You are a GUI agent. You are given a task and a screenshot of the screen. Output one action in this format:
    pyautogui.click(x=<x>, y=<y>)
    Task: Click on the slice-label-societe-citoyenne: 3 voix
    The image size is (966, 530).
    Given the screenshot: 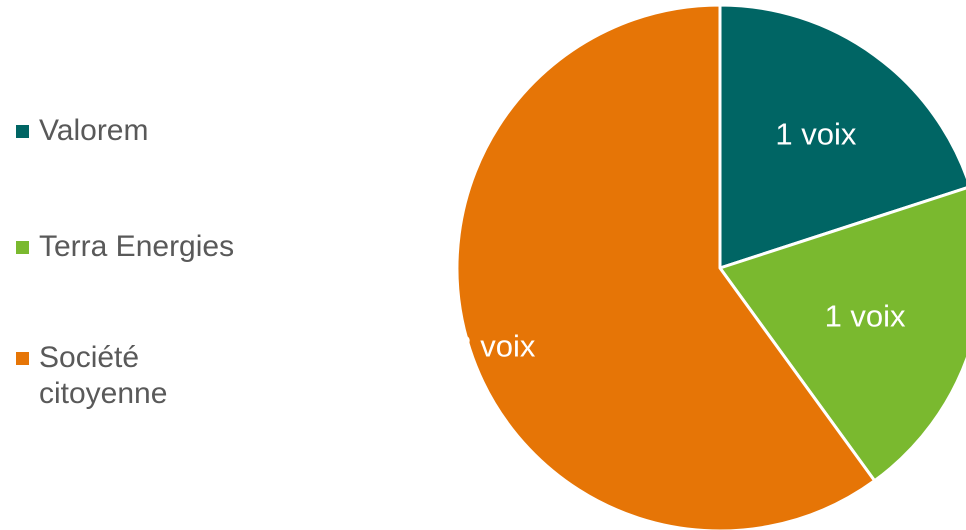 What is the action you would take?
    pyautogui.click(x=494, y=346)
    